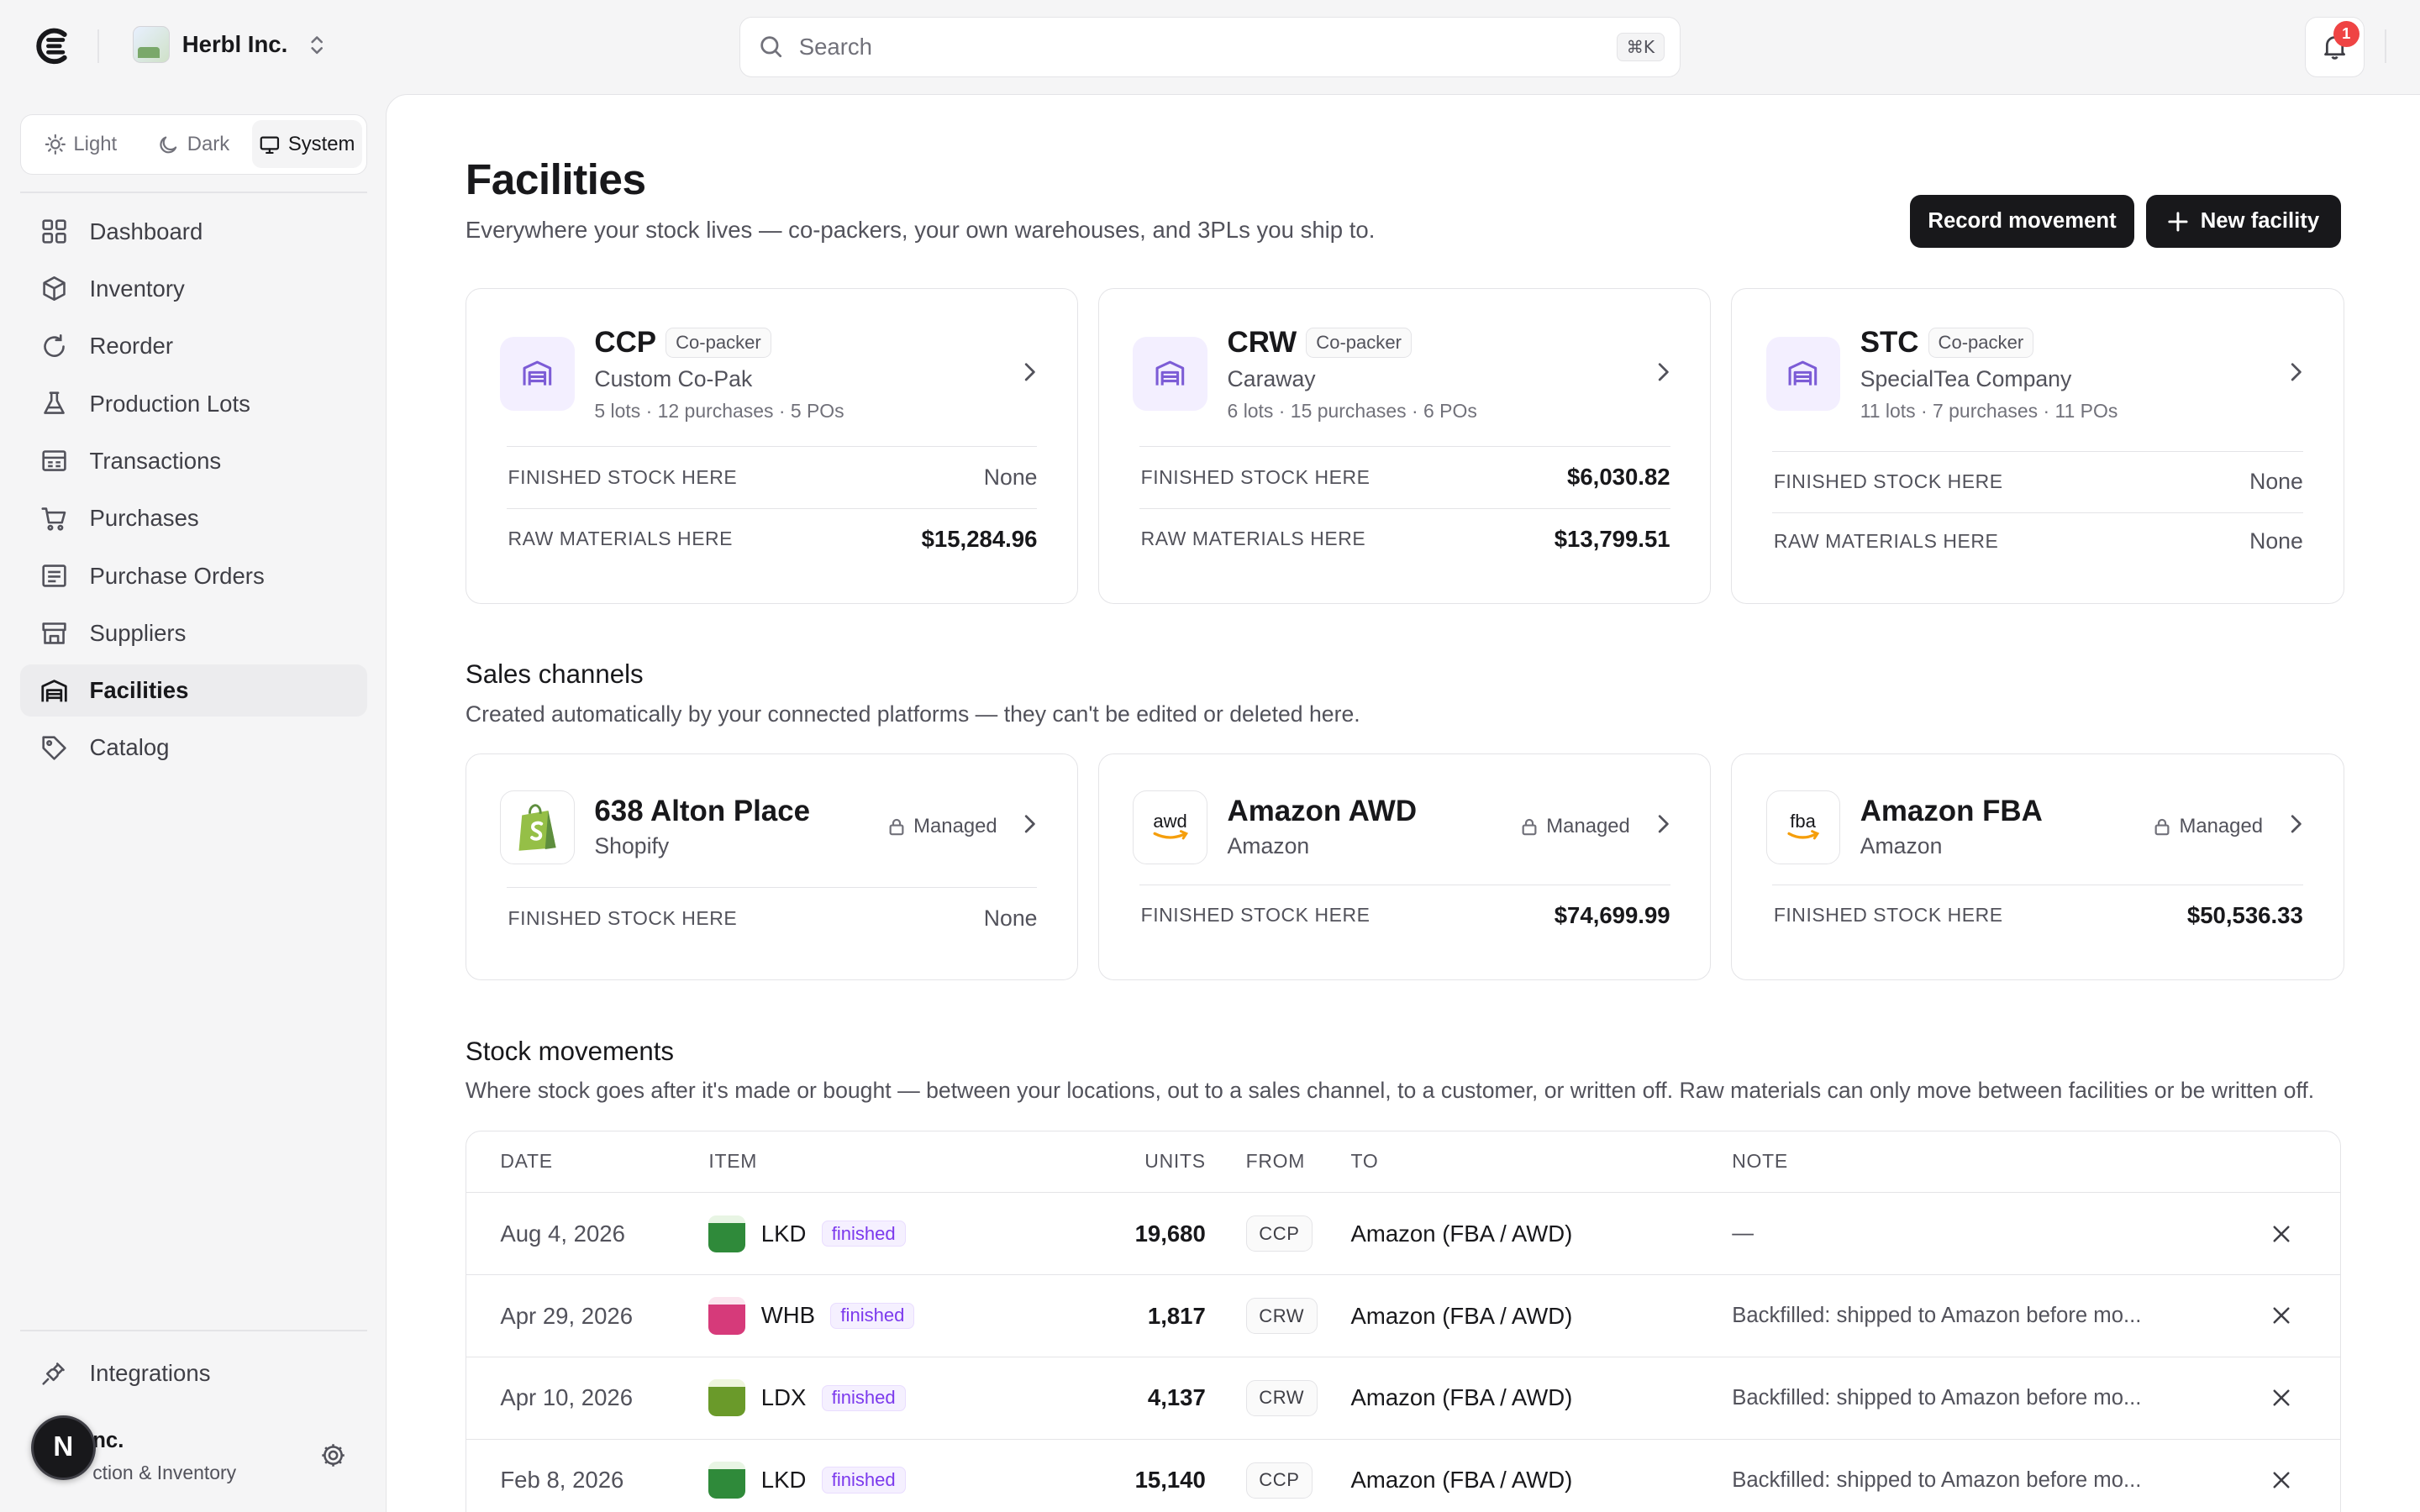  I want to click on column-note: NOTE, so click(1760, 1161).